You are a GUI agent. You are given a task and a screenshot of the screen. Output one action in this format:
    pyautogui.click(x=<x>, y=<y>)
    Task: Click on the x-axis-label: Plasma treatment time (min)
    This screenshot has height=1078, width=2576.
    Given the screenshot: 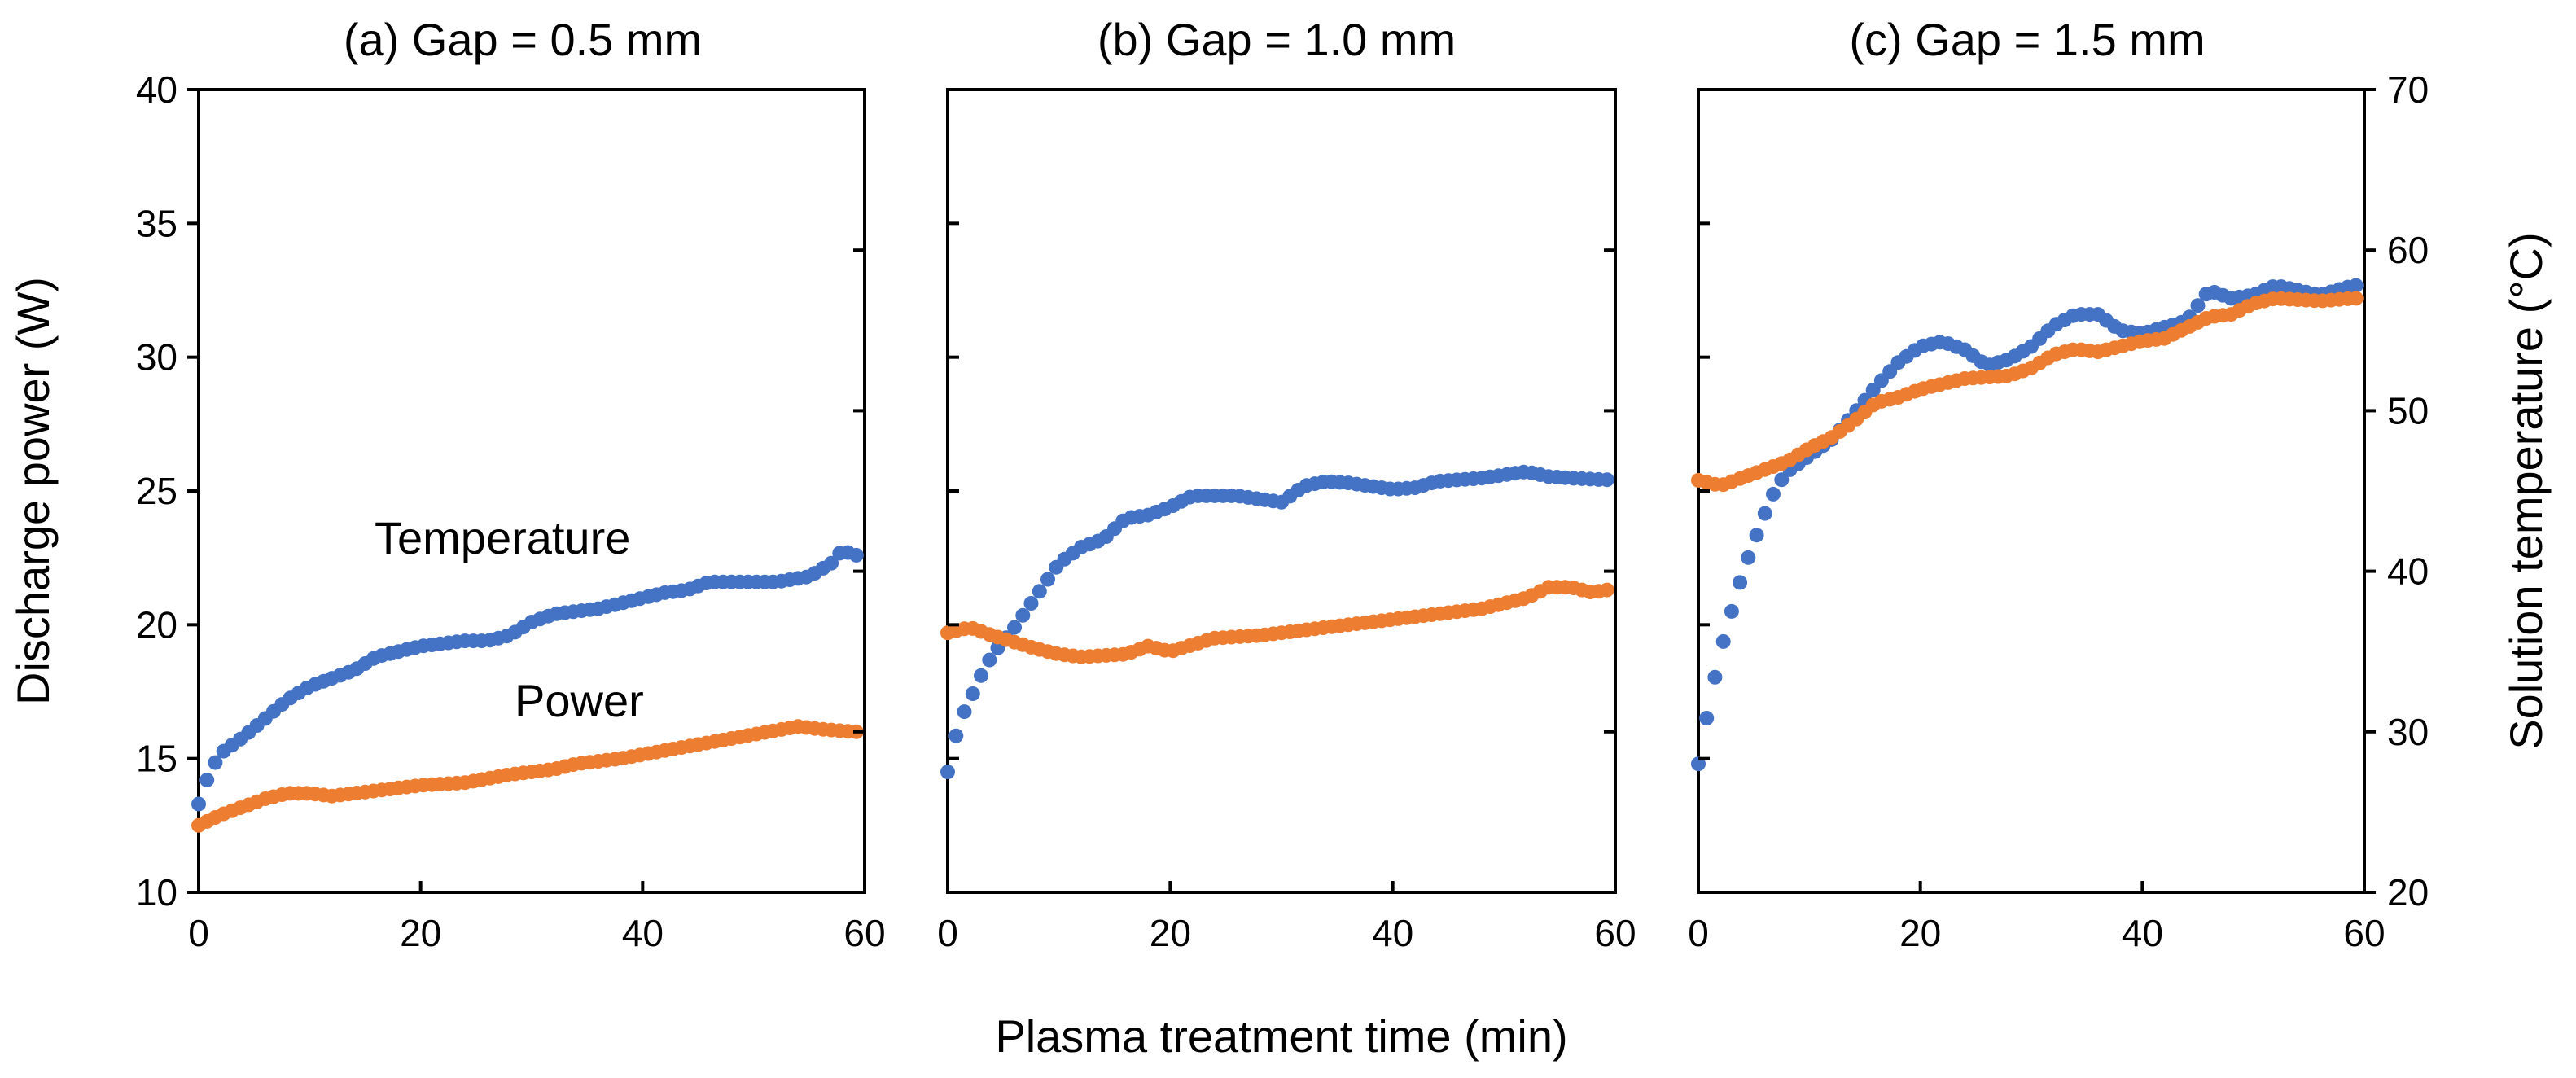 What is the action you would take?
    pyautogui.click(x=1281, y=1036)
    